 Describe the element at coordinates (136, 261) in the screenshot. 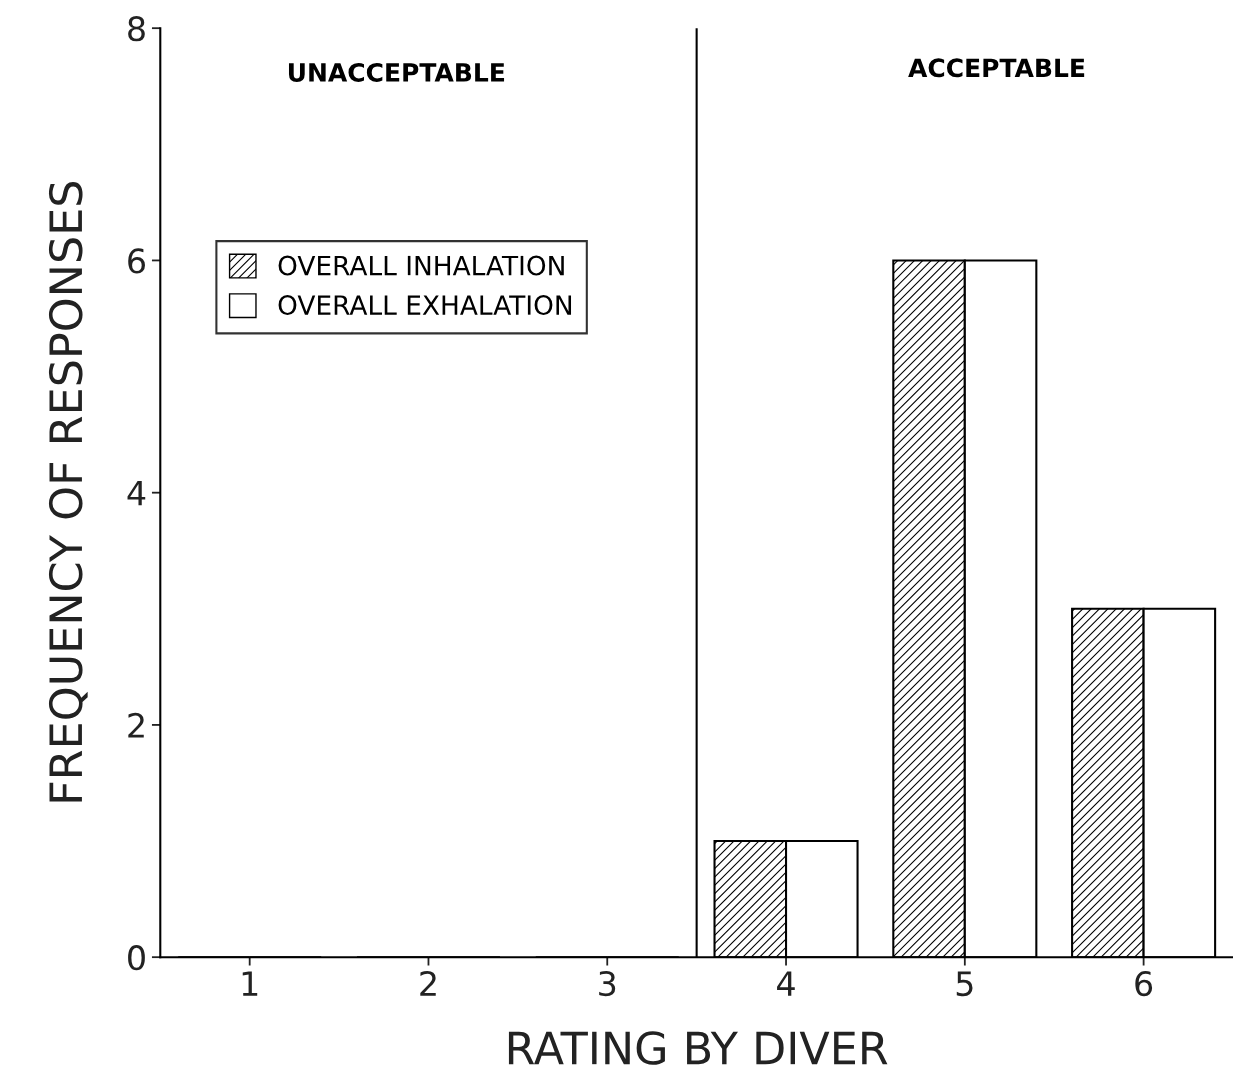

I see `y-tick-label: 6` at that location.